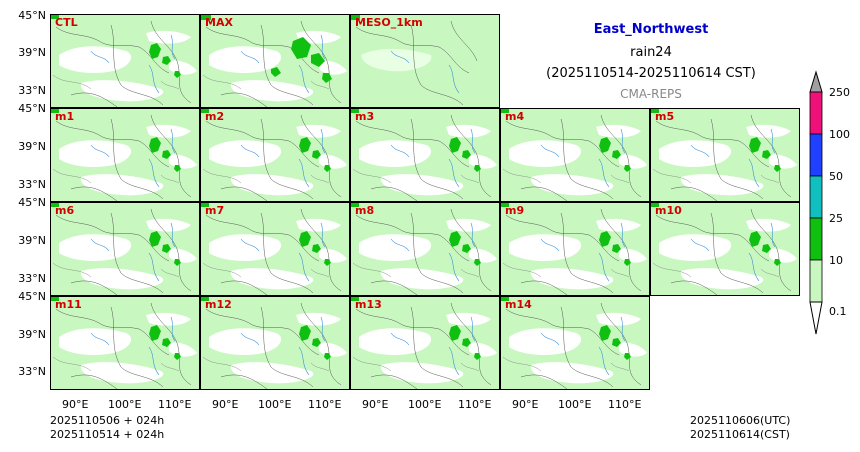 The image size is (860, 452). What do you see at coordinates (65, 210) in the screenshot?
I see `panel-label: m6` at bounding box center [65, 210].